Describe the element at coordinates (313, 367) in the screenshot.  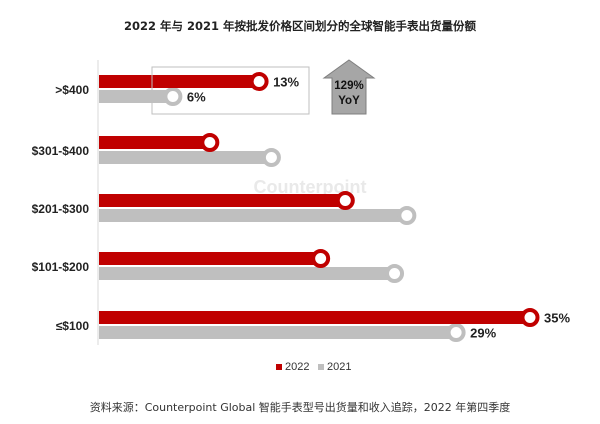
I see `legend: 2022 2021` at that location.